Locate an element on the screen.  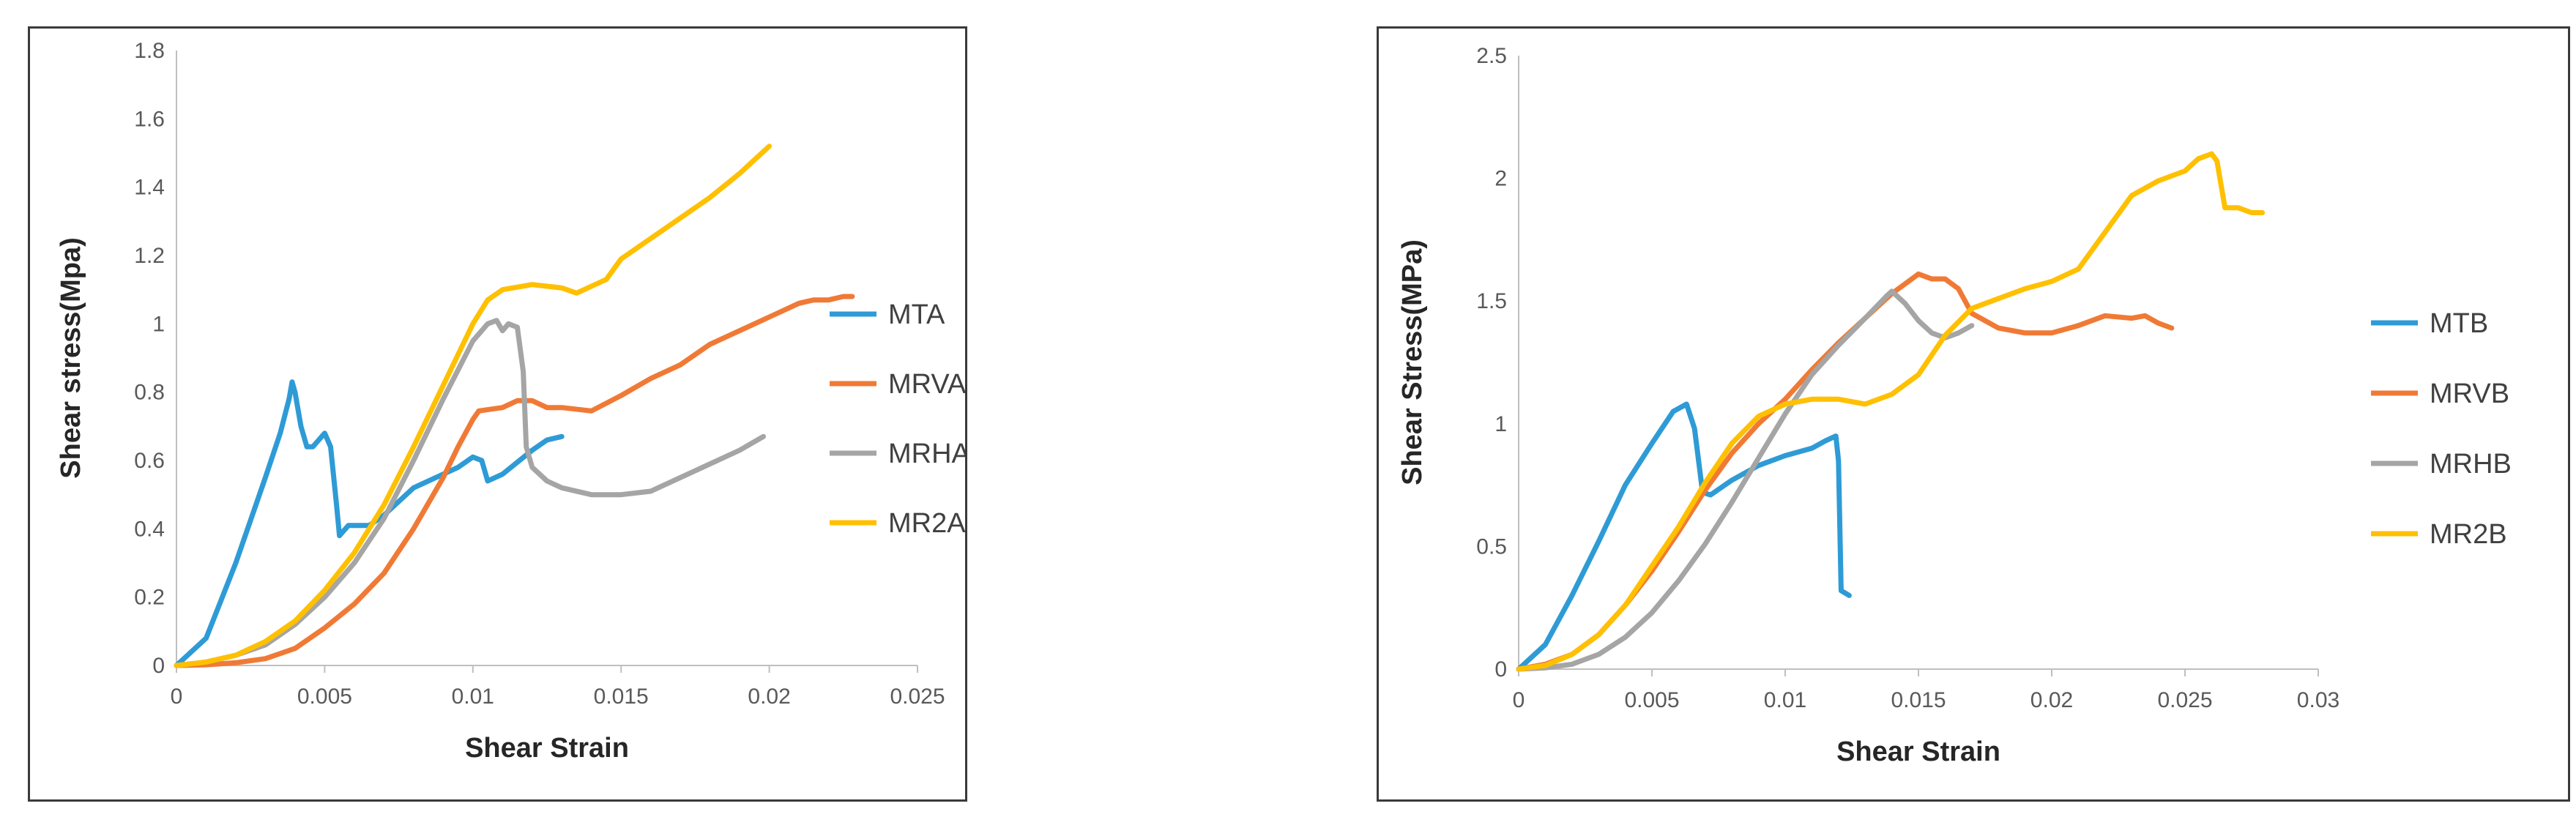
right-x-tick-label: 0 is located at coordinates (1519, 700).